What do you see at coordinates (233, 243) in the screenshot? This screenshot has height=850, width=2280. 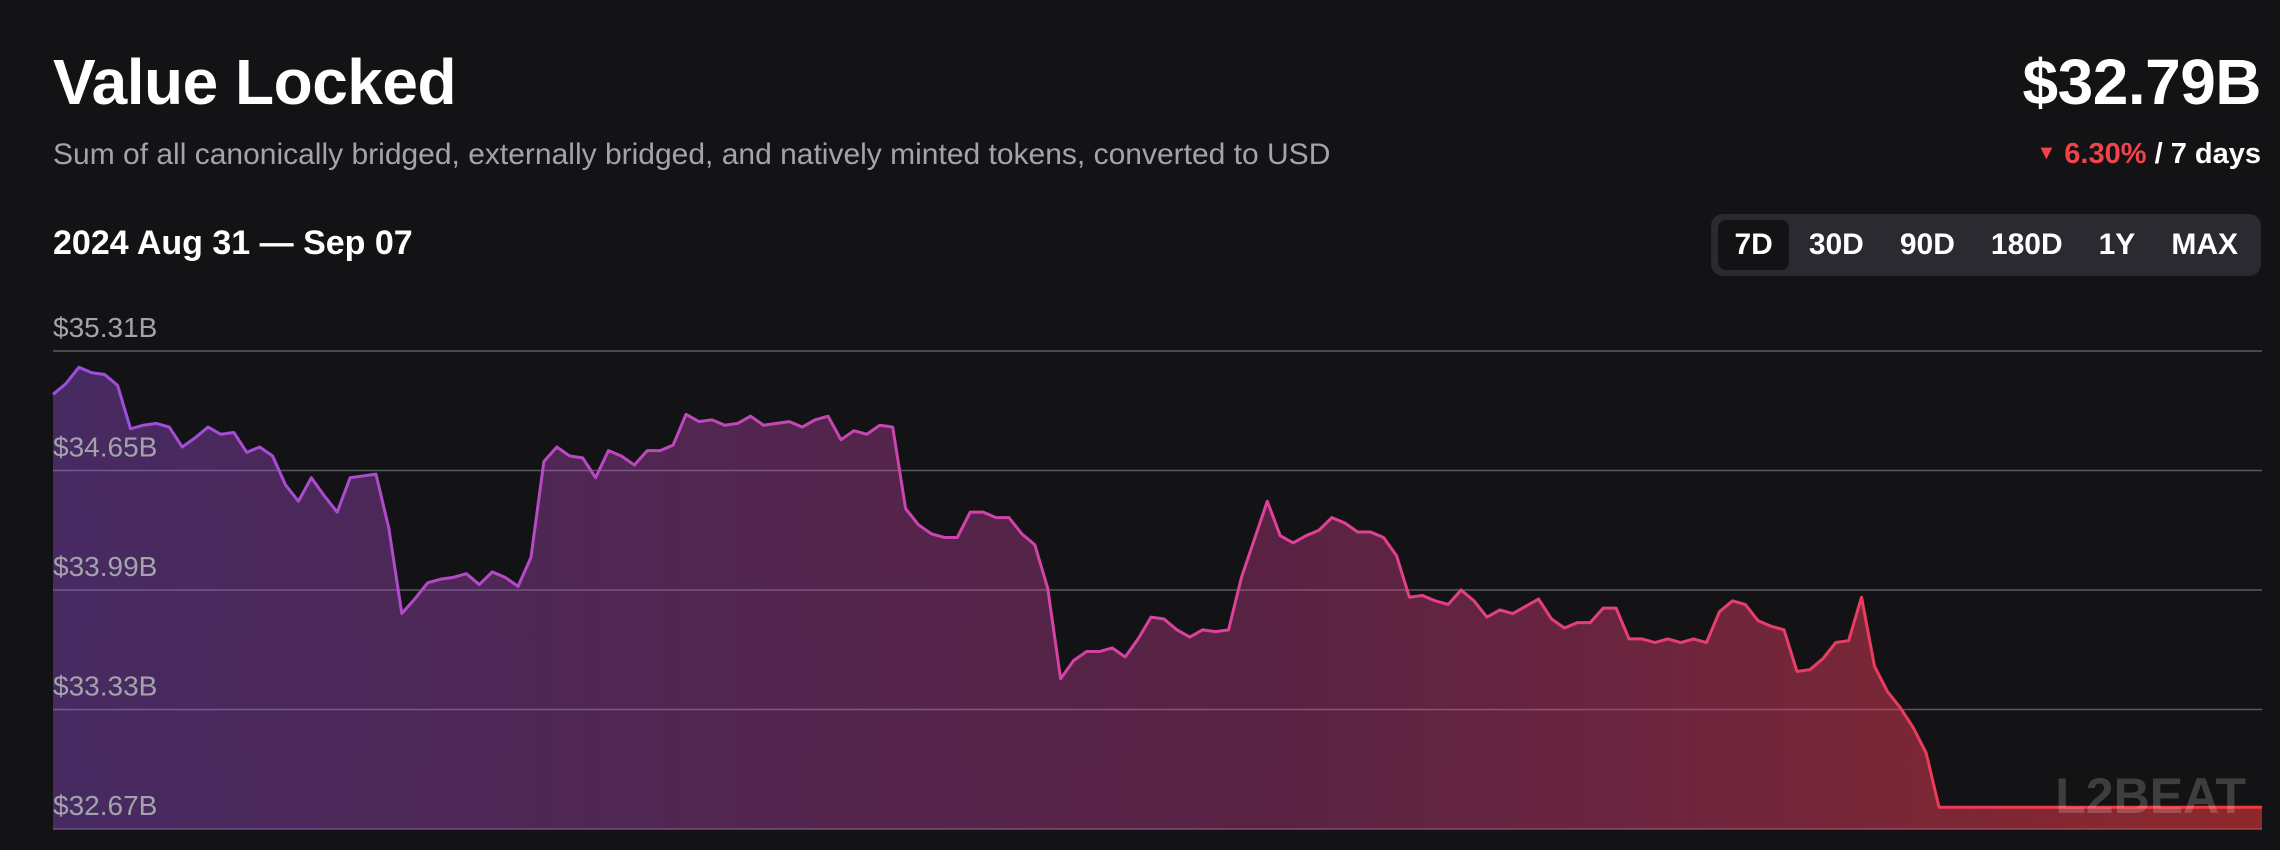 I see `date-range: 2024 Aug 31 — Sep 07` at bounding box center [233, 243].